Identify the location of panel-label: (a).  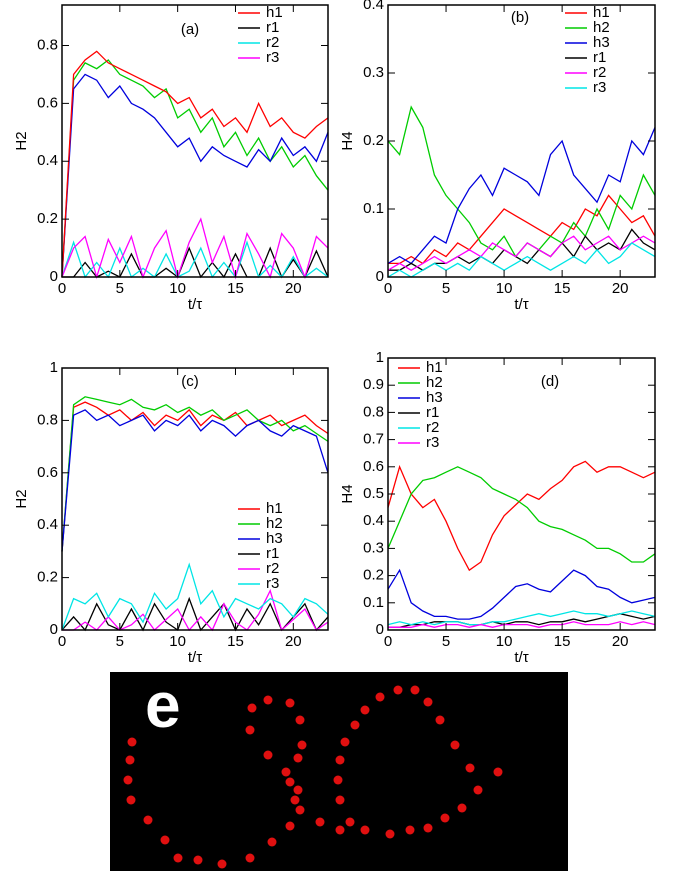
(190, 29).